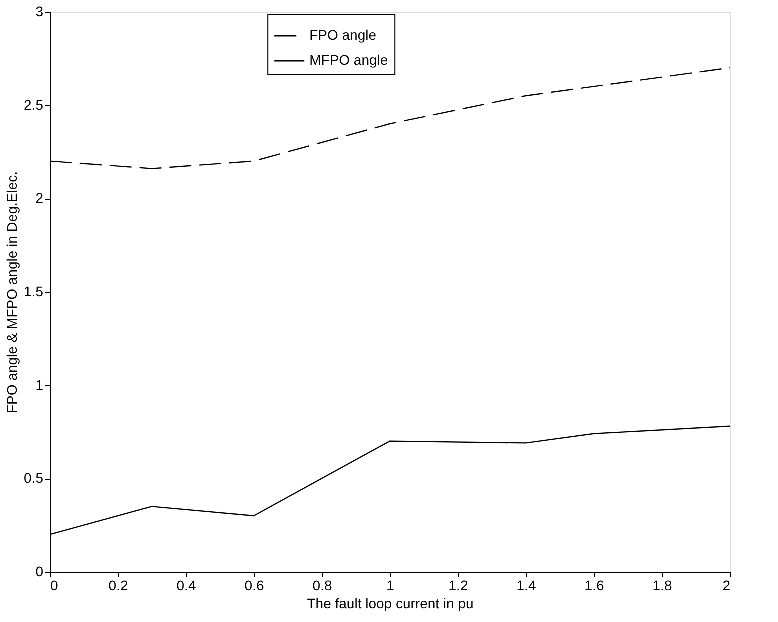  I want to click on y-tick-label: 2, so click(40, 198).